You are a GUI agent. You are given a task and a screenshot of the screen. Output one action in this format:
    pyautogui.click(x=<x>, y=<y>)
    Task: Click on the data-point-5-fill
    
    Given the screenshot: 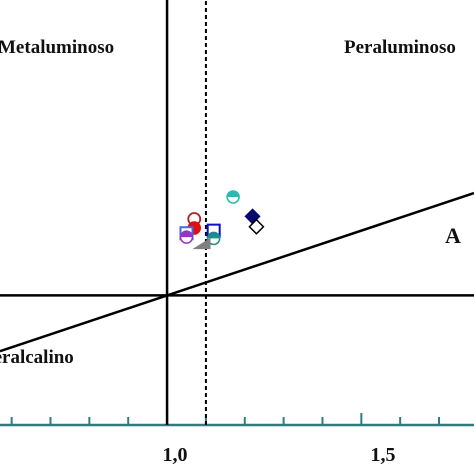 What is the action you would take?
    pyautogui.click(x=186, y=234)
    